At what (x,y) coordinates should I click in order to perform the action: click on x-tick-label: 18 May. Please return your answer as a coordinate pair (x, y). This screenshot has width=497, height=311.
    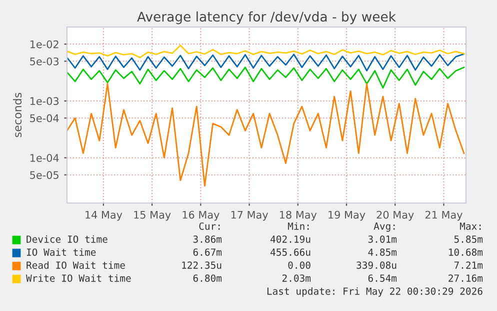
    Looking at the image, I should click on (298, 215).